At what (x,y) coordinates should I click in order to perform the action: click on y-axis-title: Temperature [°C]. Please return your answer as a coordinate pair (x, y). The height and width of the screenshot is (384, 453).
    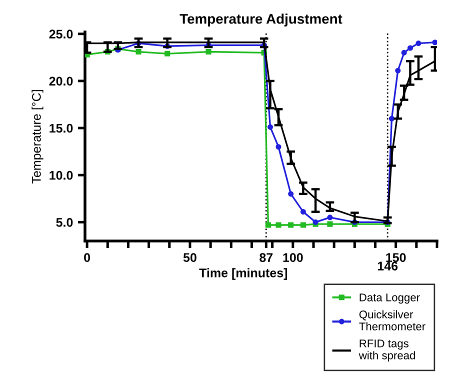
    Looking at the image, I should click on (38, 137).